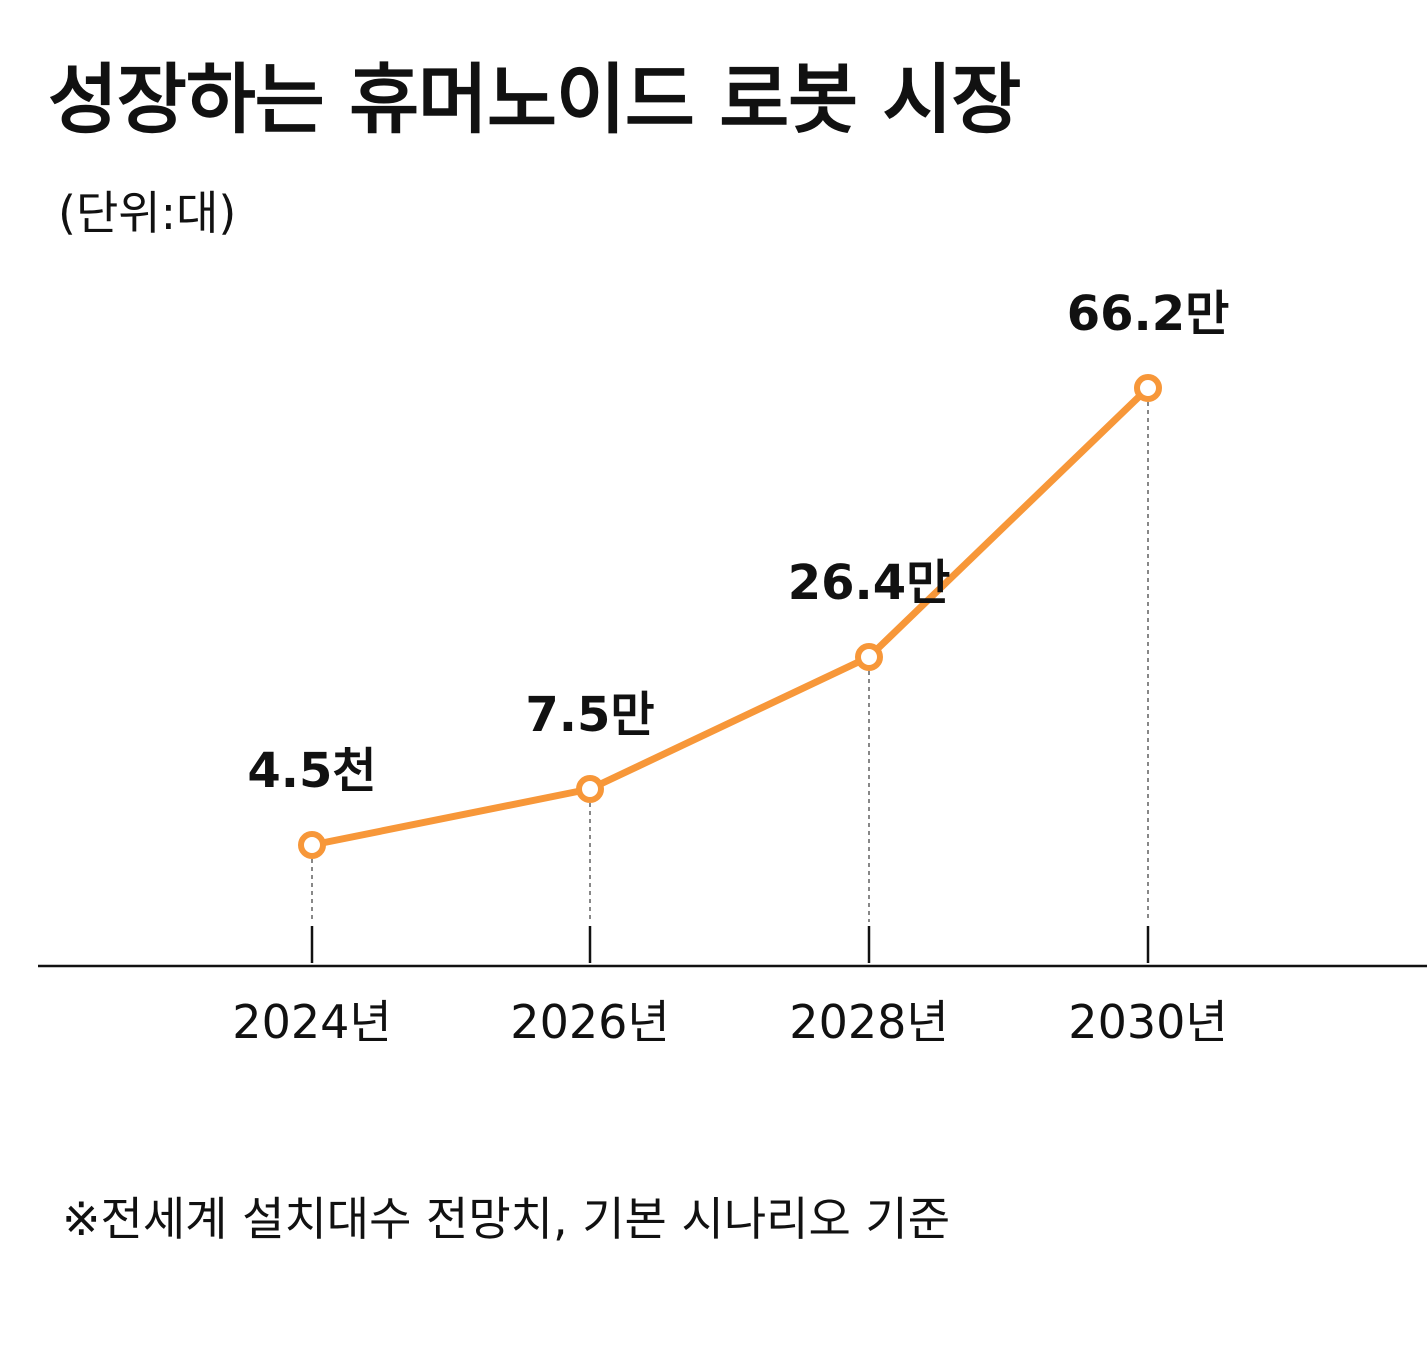 This screenshot has height=1372, width=1427. I want to click on x-tick-label-3: 2030년, so click(1147, 1022).